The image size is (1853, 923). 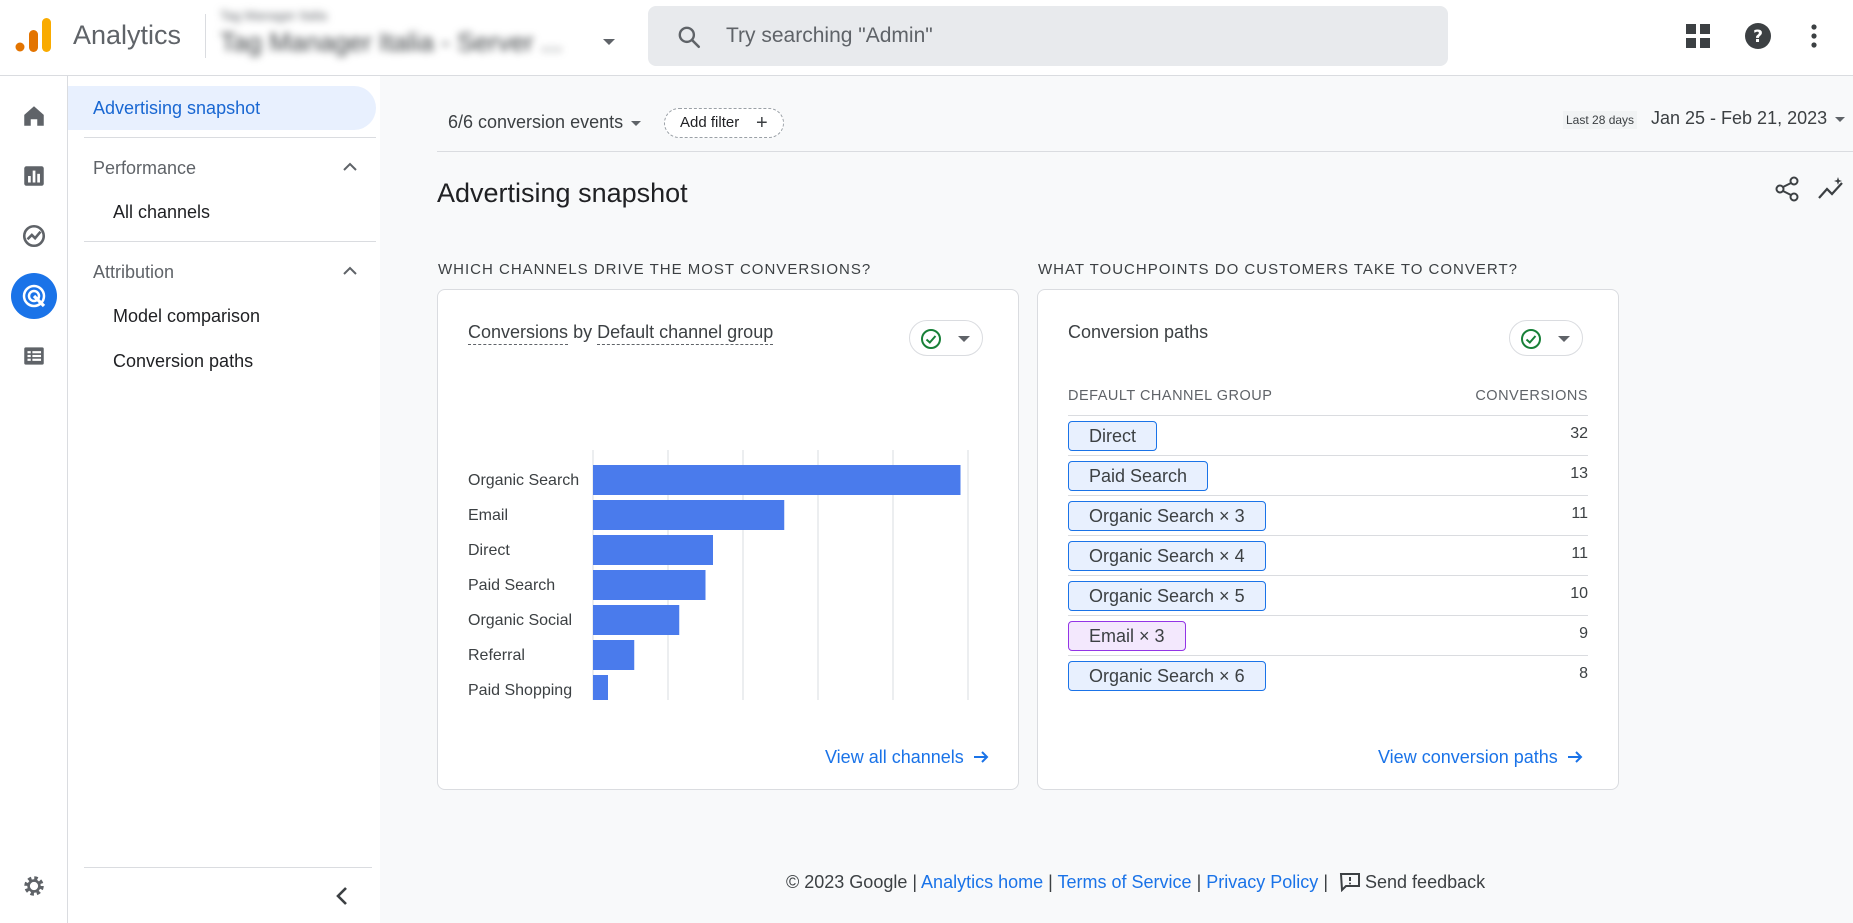 I want to click on date-range-picker: Jan 25 - Feb 21, 2023, so click(x=1748, y=118).